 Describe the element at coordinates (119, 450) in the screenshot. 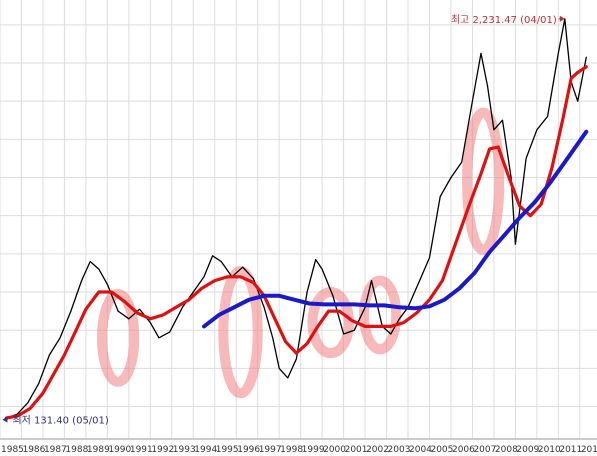

I see `x-tick-label: 1990` at that location.